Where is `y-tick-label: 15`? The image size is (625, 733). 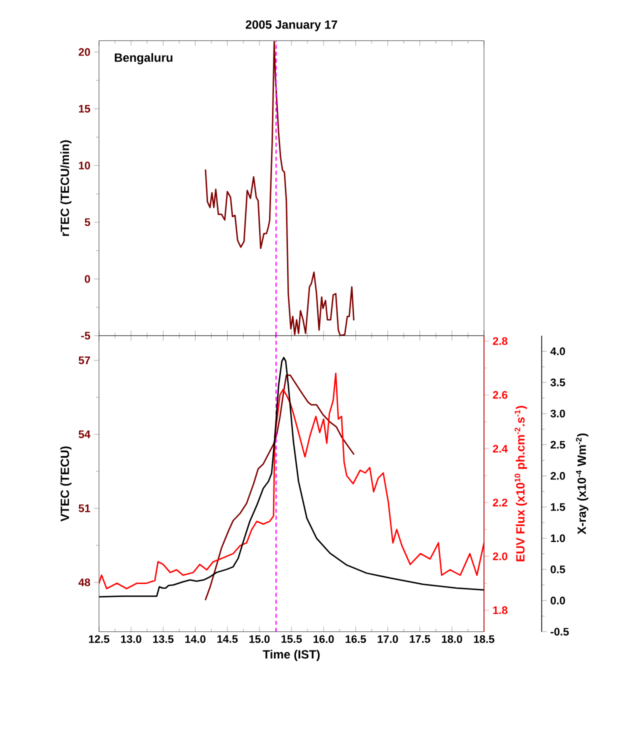
y-tick-label: 15 is located at coordinates (84, 108).